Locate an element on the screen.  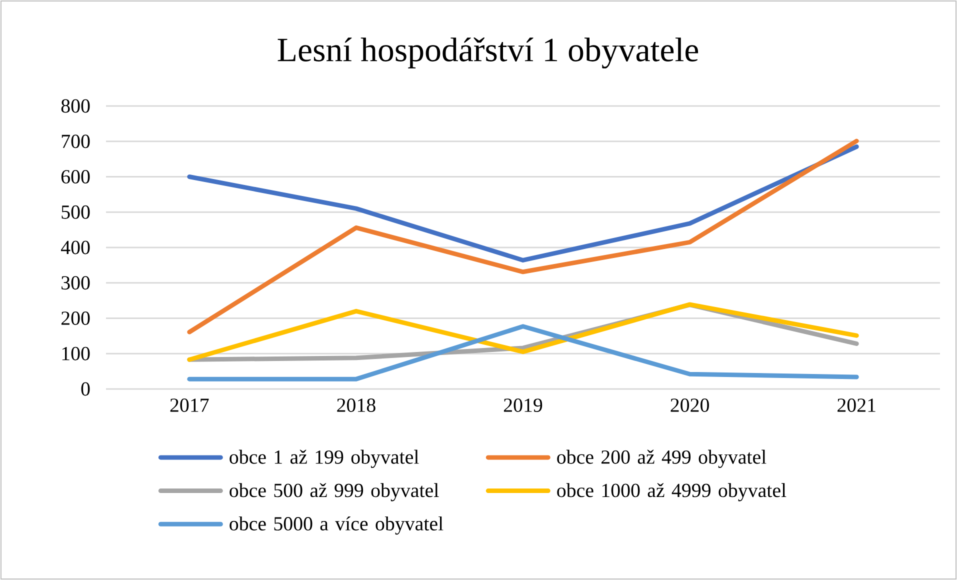
y-tick-label: 200 is located at coordinates (75, 318).